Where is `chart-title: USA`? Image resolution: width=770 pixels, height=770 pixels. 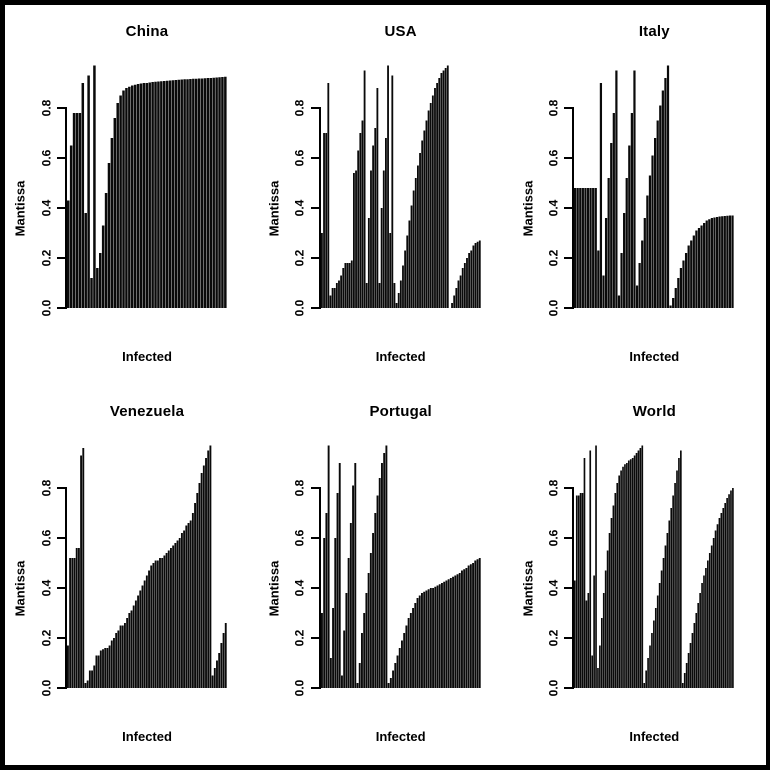 chart-title: USA is located at coordinates (400, 31).